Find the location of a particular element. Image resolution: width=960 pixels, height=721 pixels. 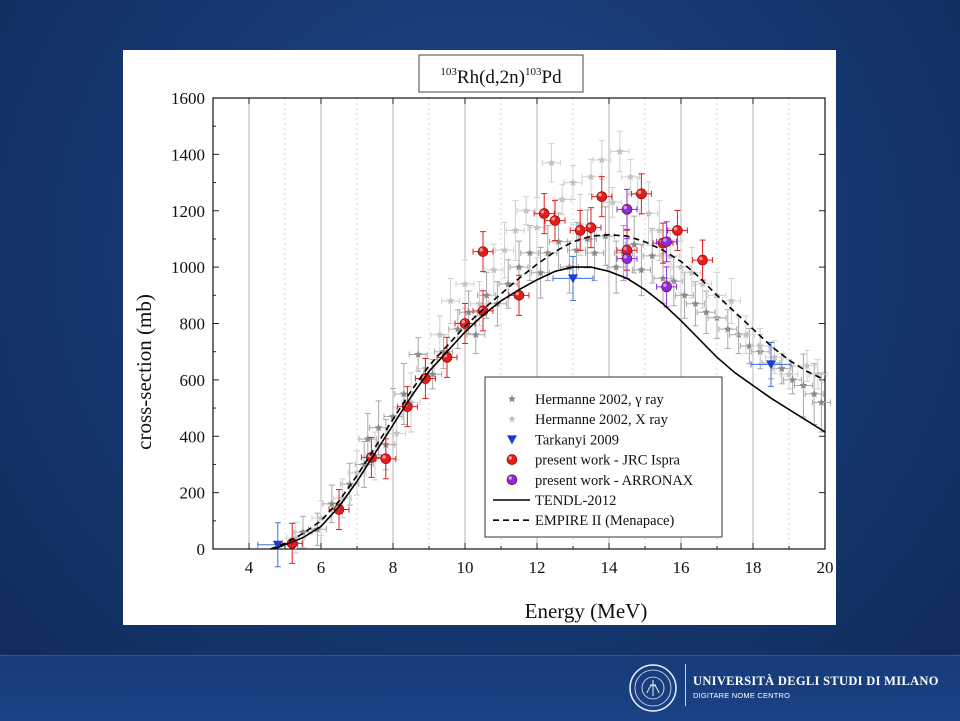

legend-label: EMPIRE II (Menapace) is located at coordinates (604, 521).